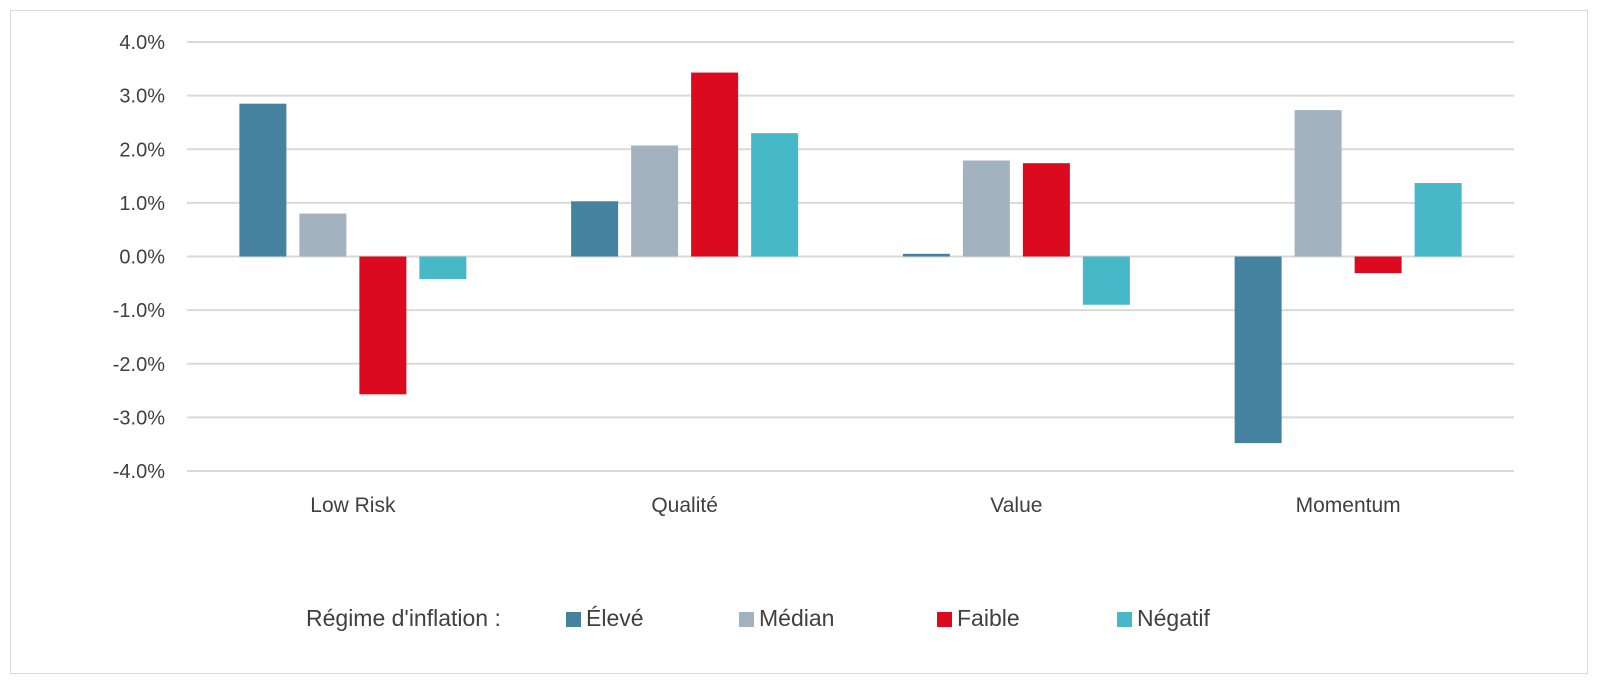 This screenshot has height=686, width=1600. What do you see at coordinates (1173, 618) in the screenshot?
I see `legend-label: Négatif` at bounding box center [1173, 618].